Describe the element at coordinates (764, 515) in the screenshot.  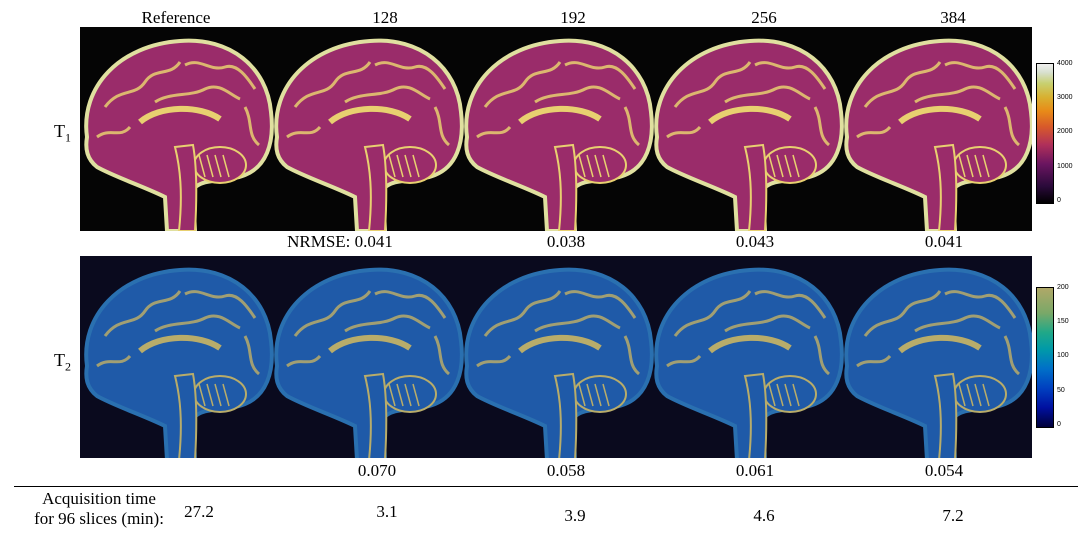
I see `acquisition-time-256: 4.6` at that location.